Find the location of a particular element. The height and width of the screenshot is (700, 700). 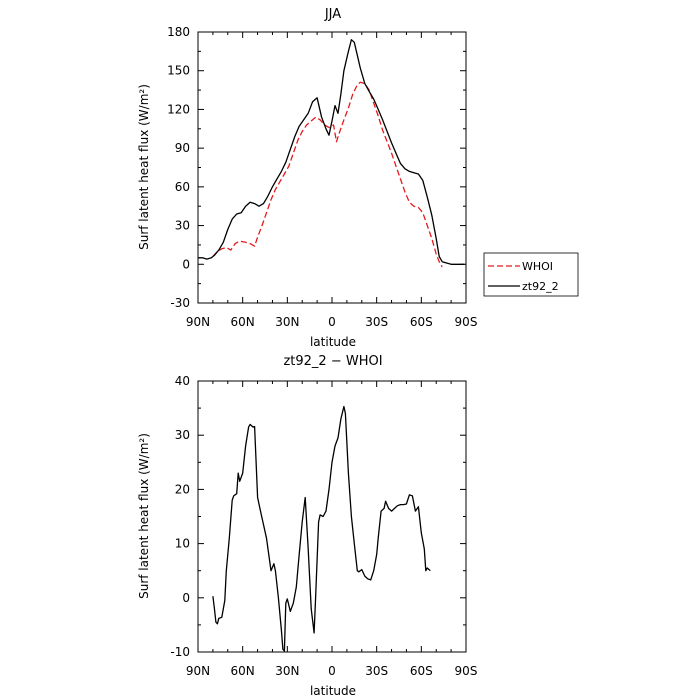

bottom-y-tick-label: 0 is located at coordinates (186, 598).